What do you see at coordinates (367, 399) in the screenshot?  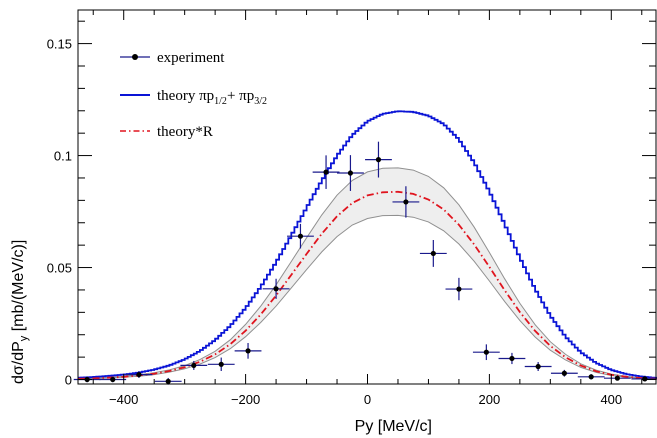 I see `x-tick-label: 0` at bounding box center [367, 399].